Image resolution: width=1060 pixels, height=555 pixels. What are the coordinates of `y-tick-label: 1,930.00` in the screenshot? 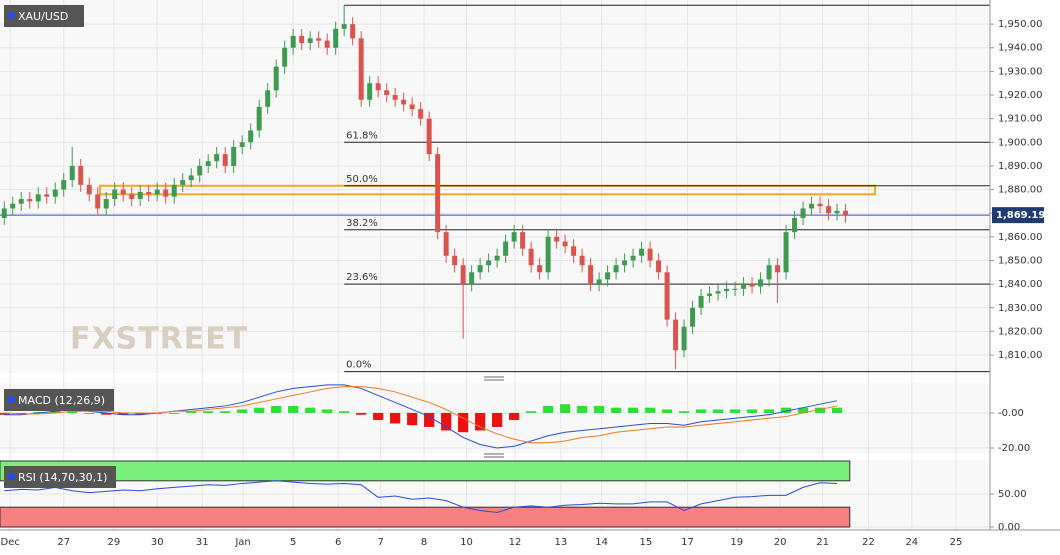 It's located at (1020, 71).